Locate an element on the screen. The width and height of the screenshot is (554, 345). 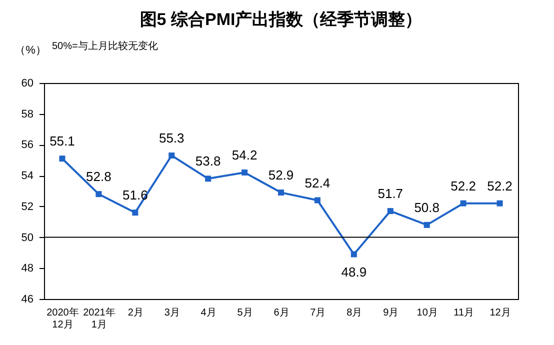
x-tick-label: 8月 is located at coordinates (354, 313).